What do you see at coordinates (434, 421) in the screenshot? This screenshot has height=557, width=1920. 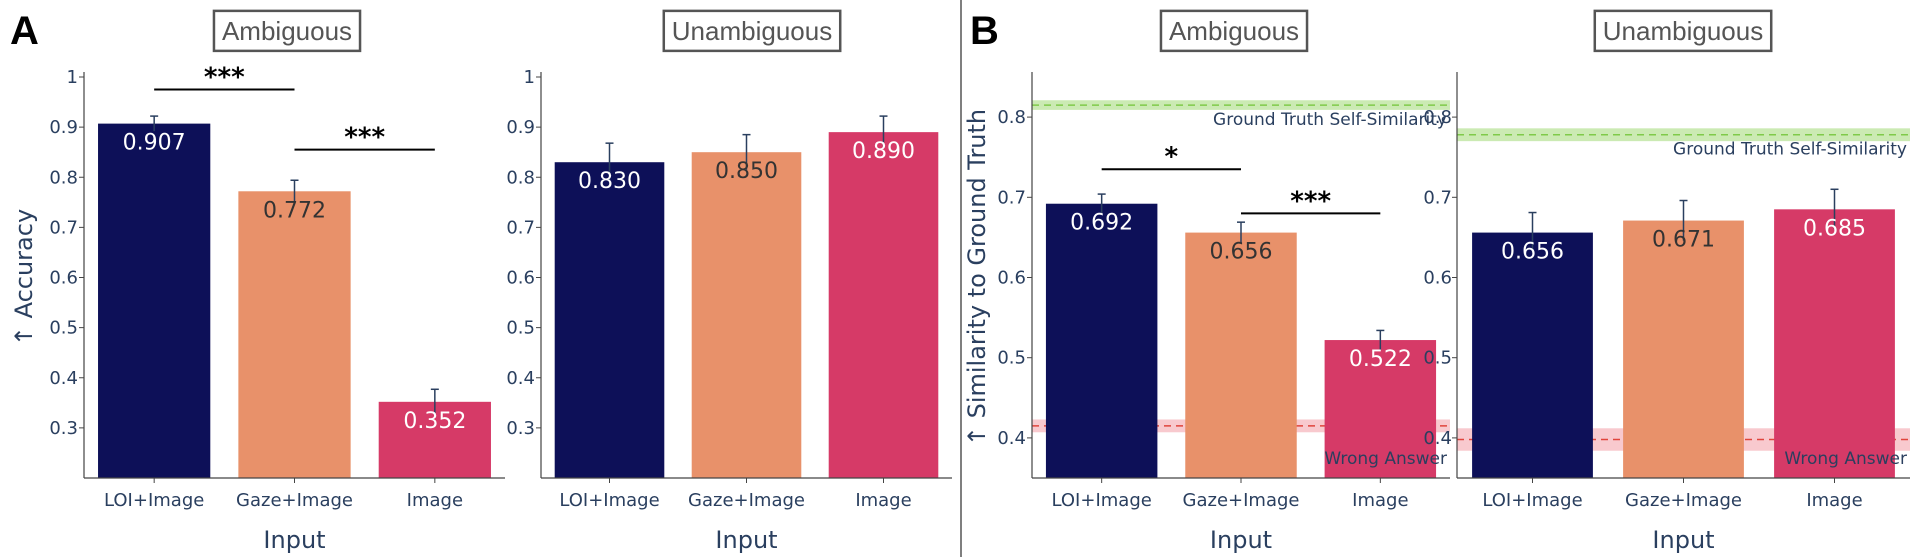 I see `bar-value-label: 0.352` at bounding box center [434, 421].